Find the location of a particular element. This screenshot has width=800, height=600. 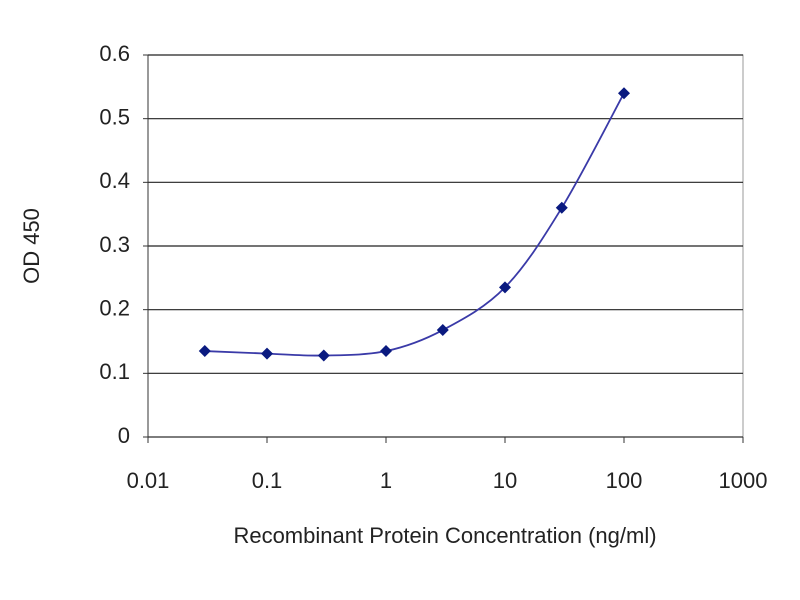

y-tick-label: 0.3 is located at coordinates (114, 244).